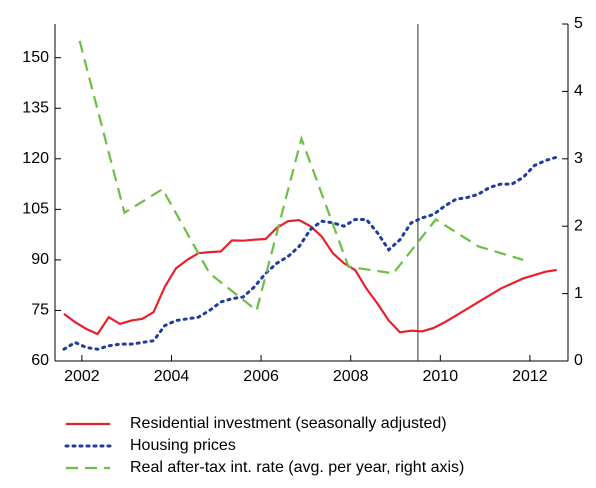 The width and height of the screenshot is (596, 488). Describe the element at coordinates (578, 225) in the screenshot. I see `y2-tick-label: 2` at that location.